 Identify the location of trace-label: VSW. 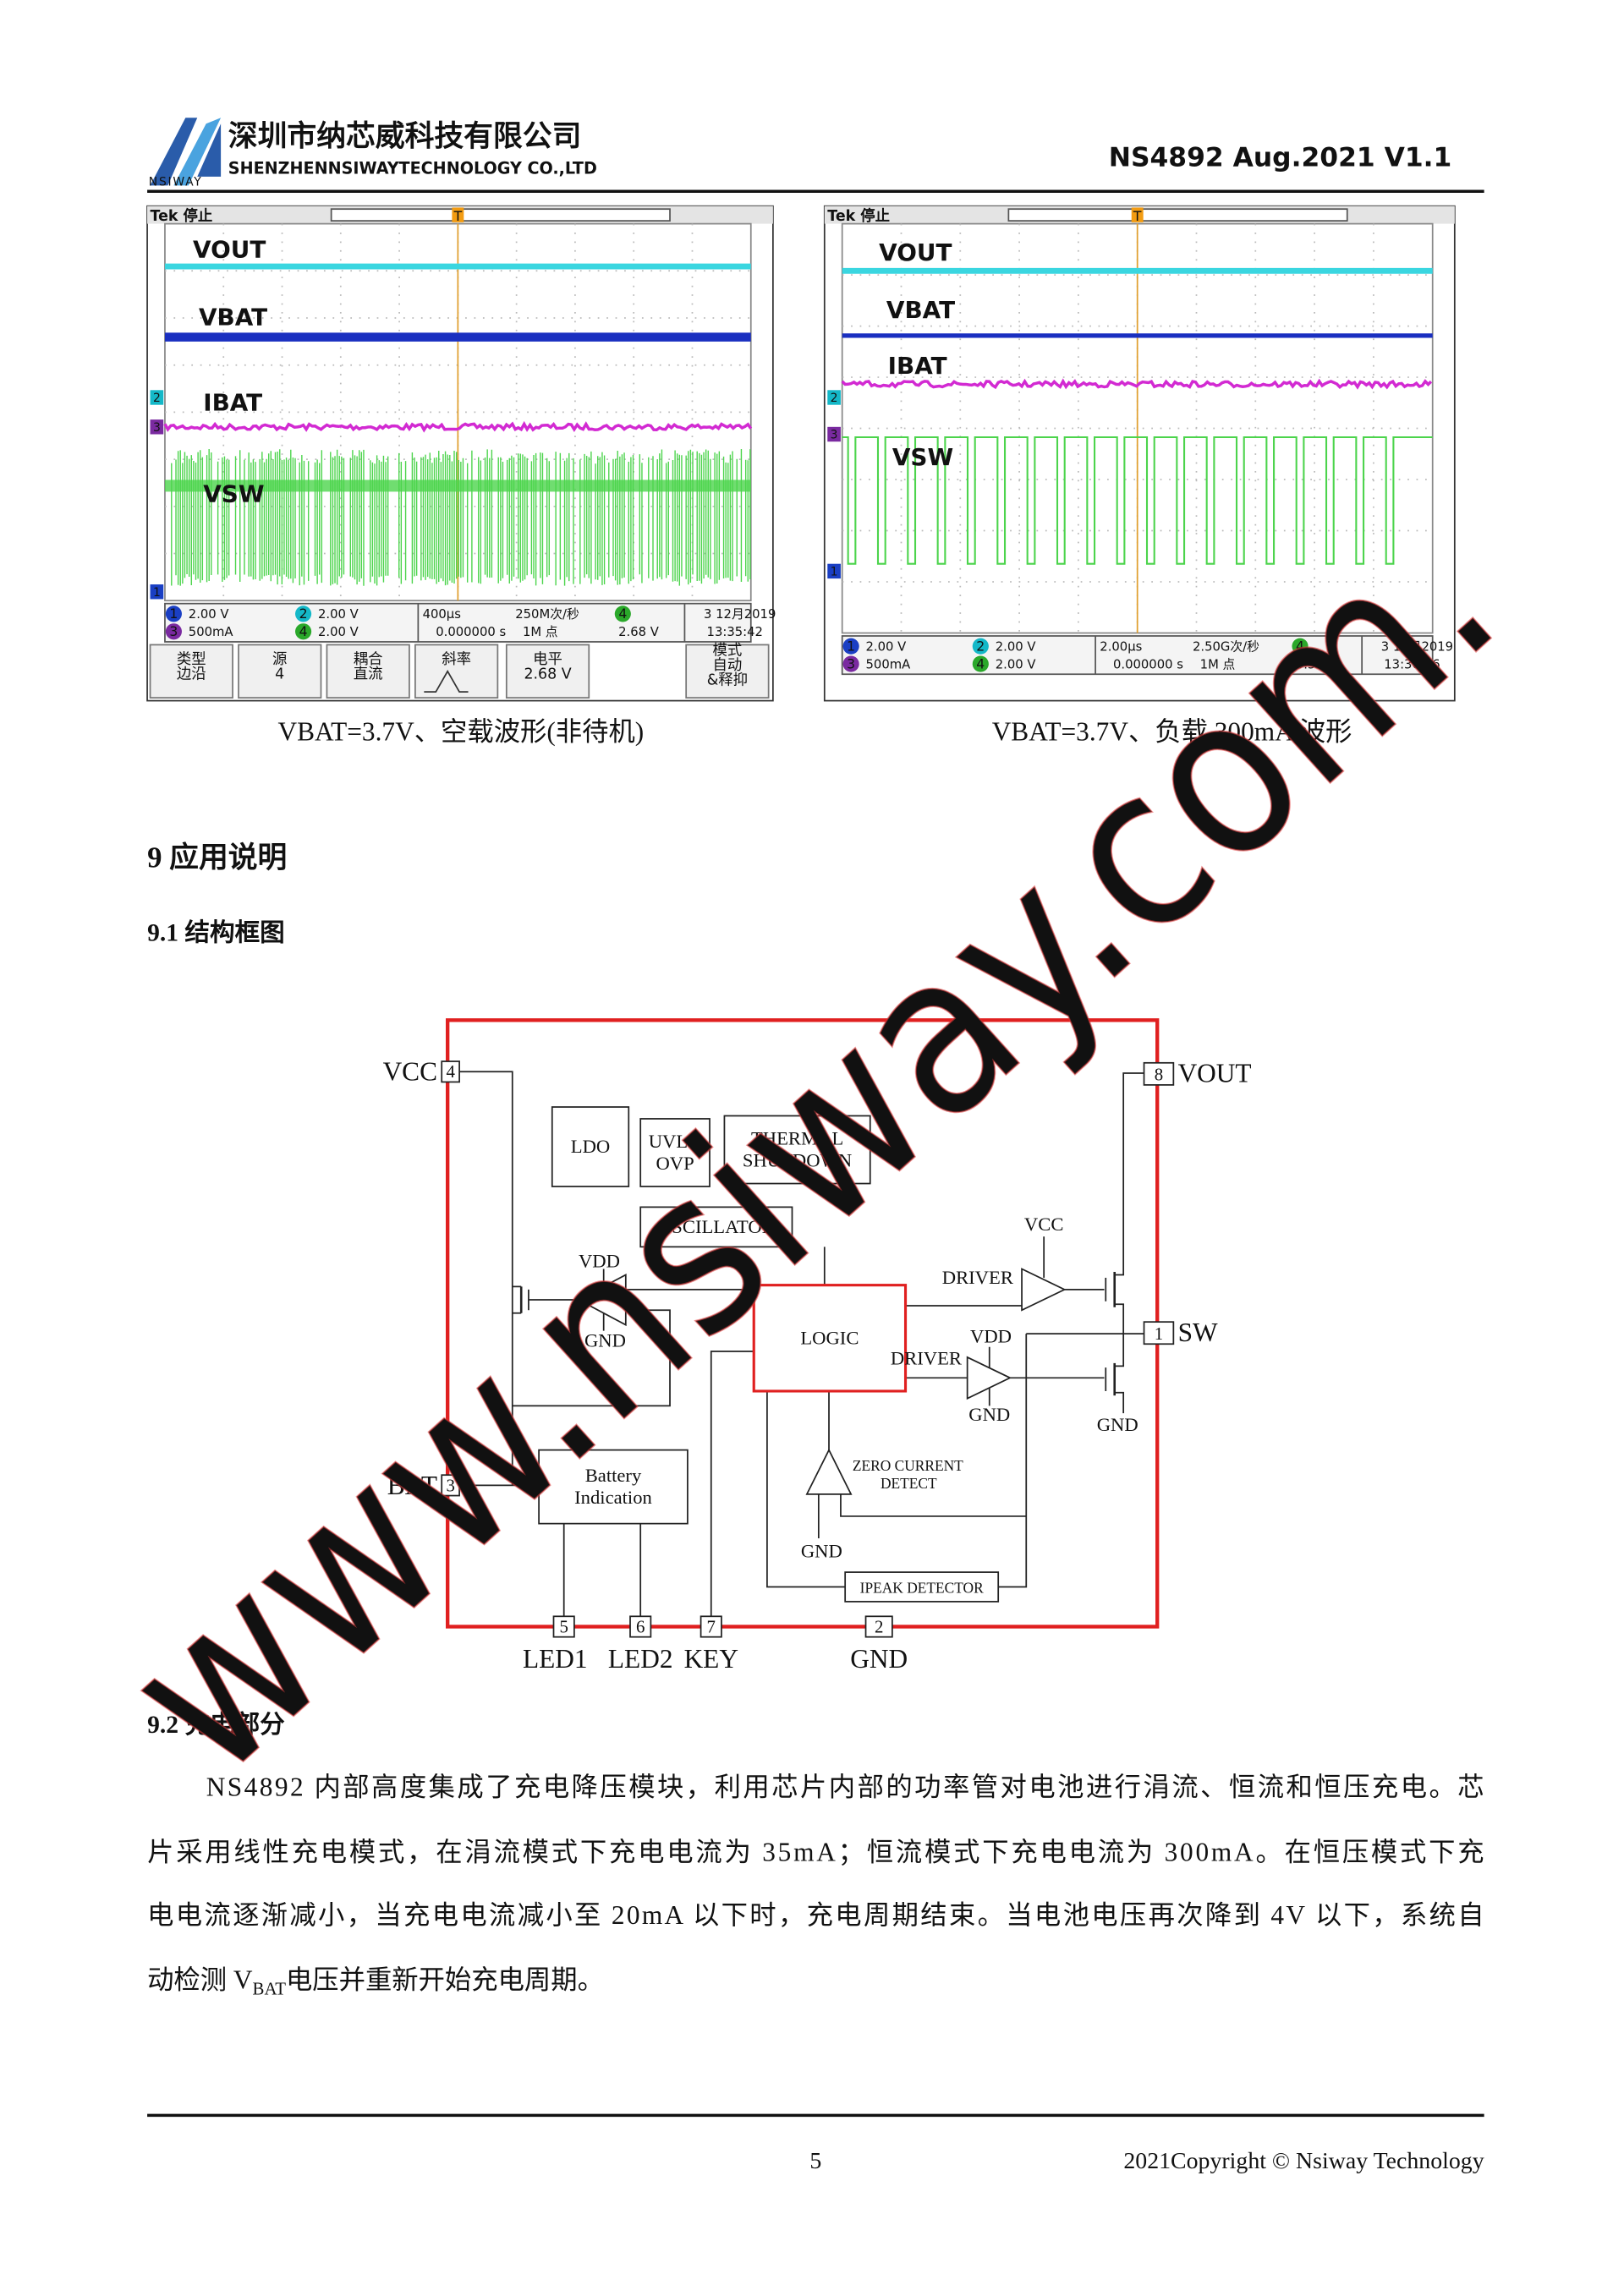
(923, 457).